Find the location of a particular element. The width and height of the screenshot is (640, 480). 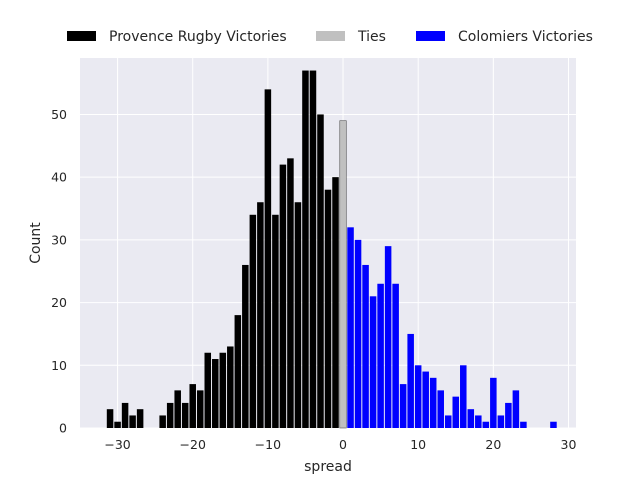

y-tick-label: 10 is located at coordinates (59, 365).